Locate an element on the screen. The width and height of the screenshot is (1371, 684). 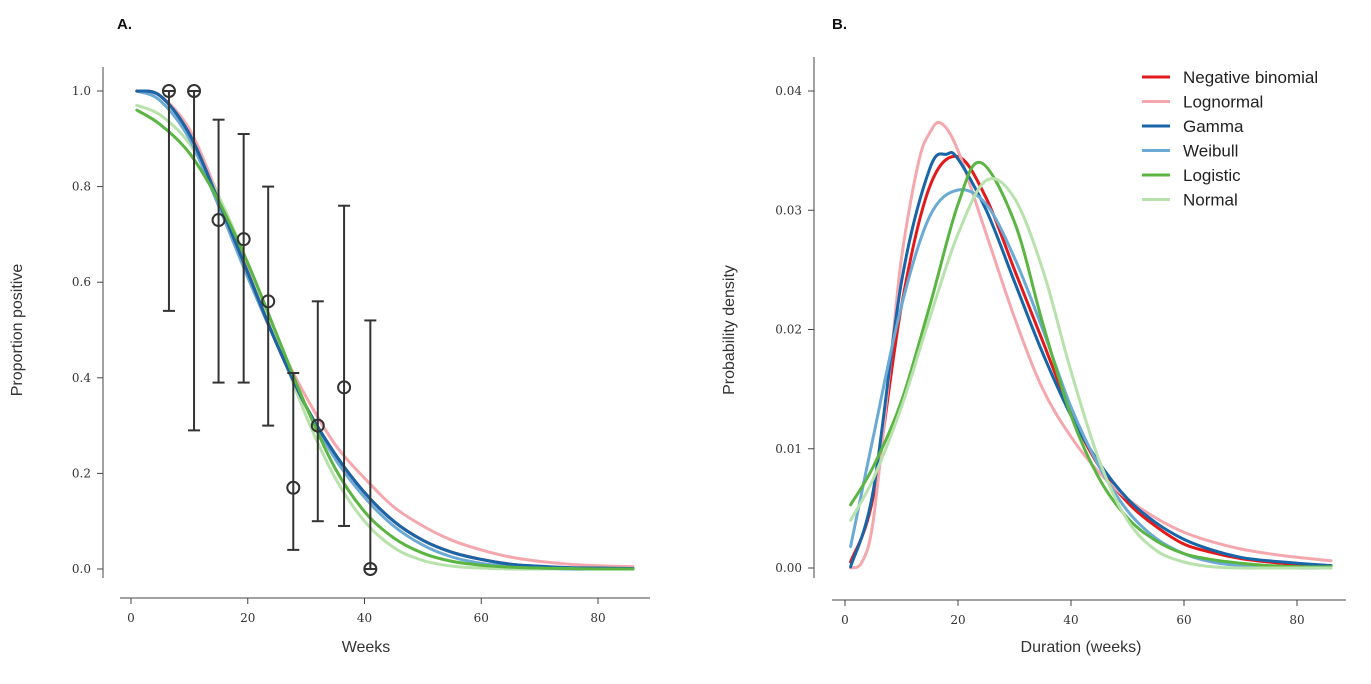
legend-label: Normal is located at coordinates (1210, 200).